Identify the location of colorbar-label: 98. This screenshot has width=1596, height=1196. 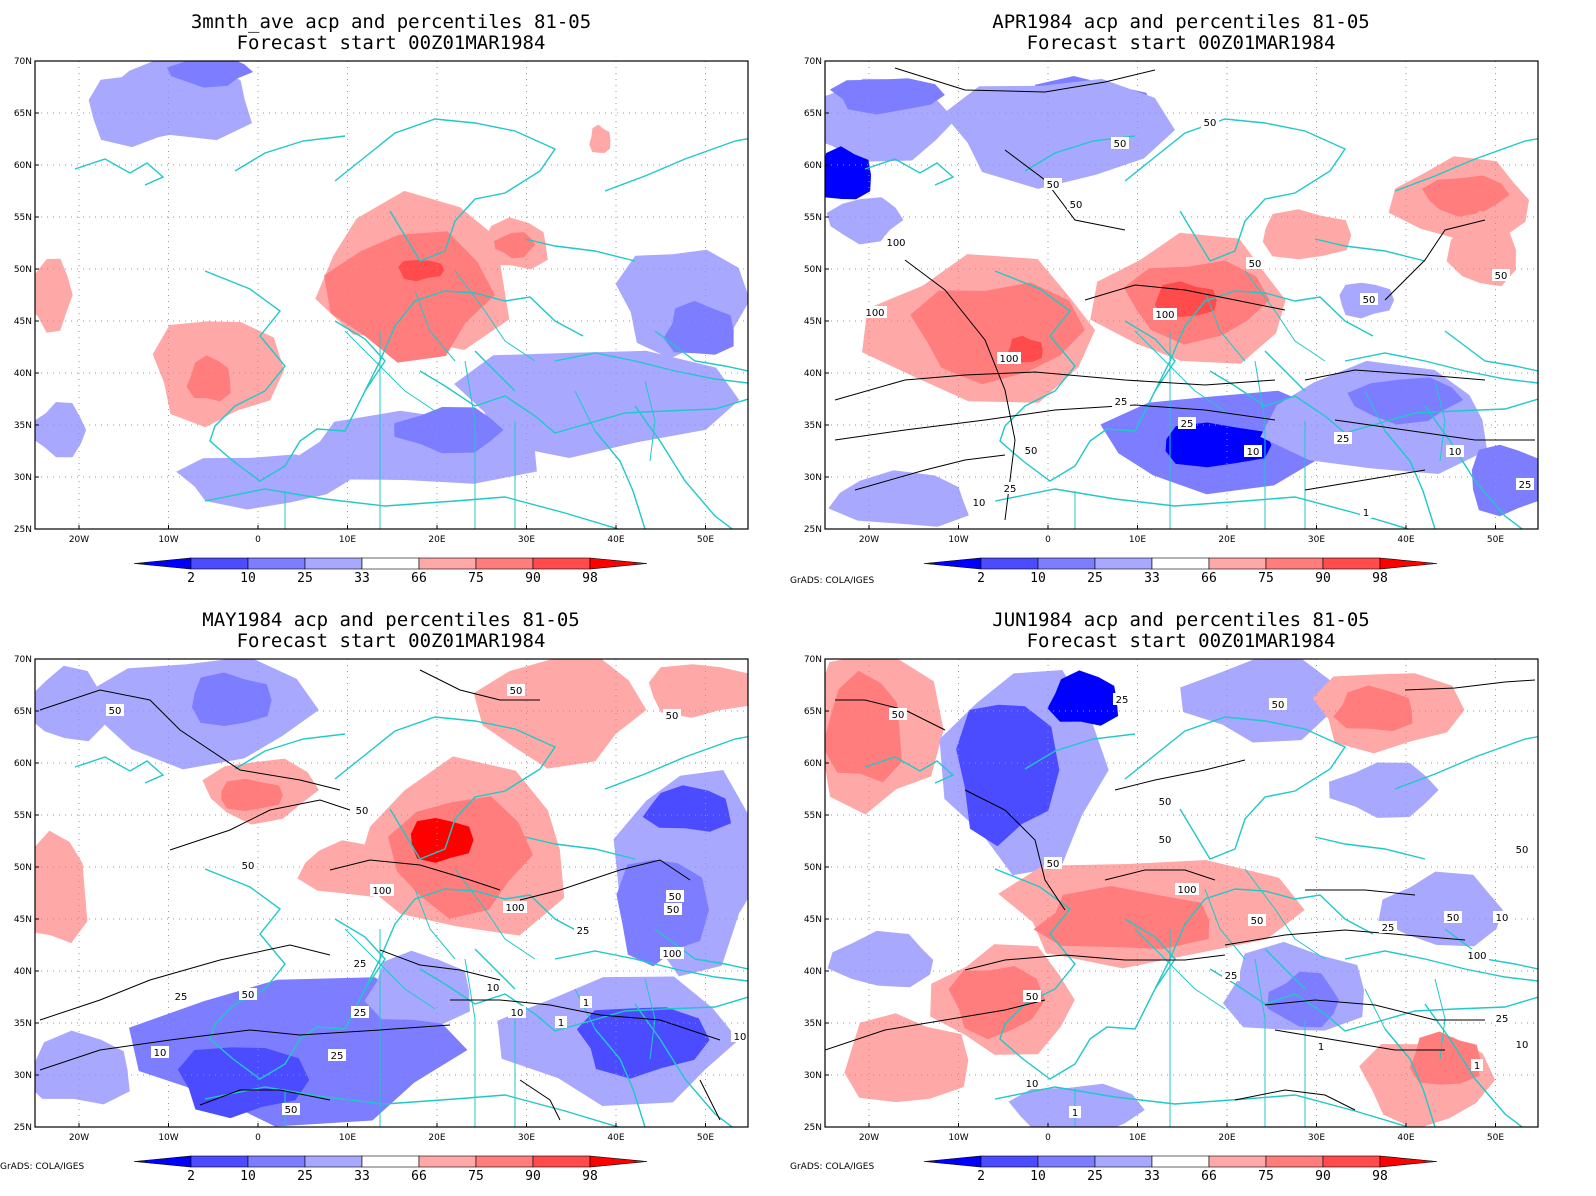
(1380, 578).